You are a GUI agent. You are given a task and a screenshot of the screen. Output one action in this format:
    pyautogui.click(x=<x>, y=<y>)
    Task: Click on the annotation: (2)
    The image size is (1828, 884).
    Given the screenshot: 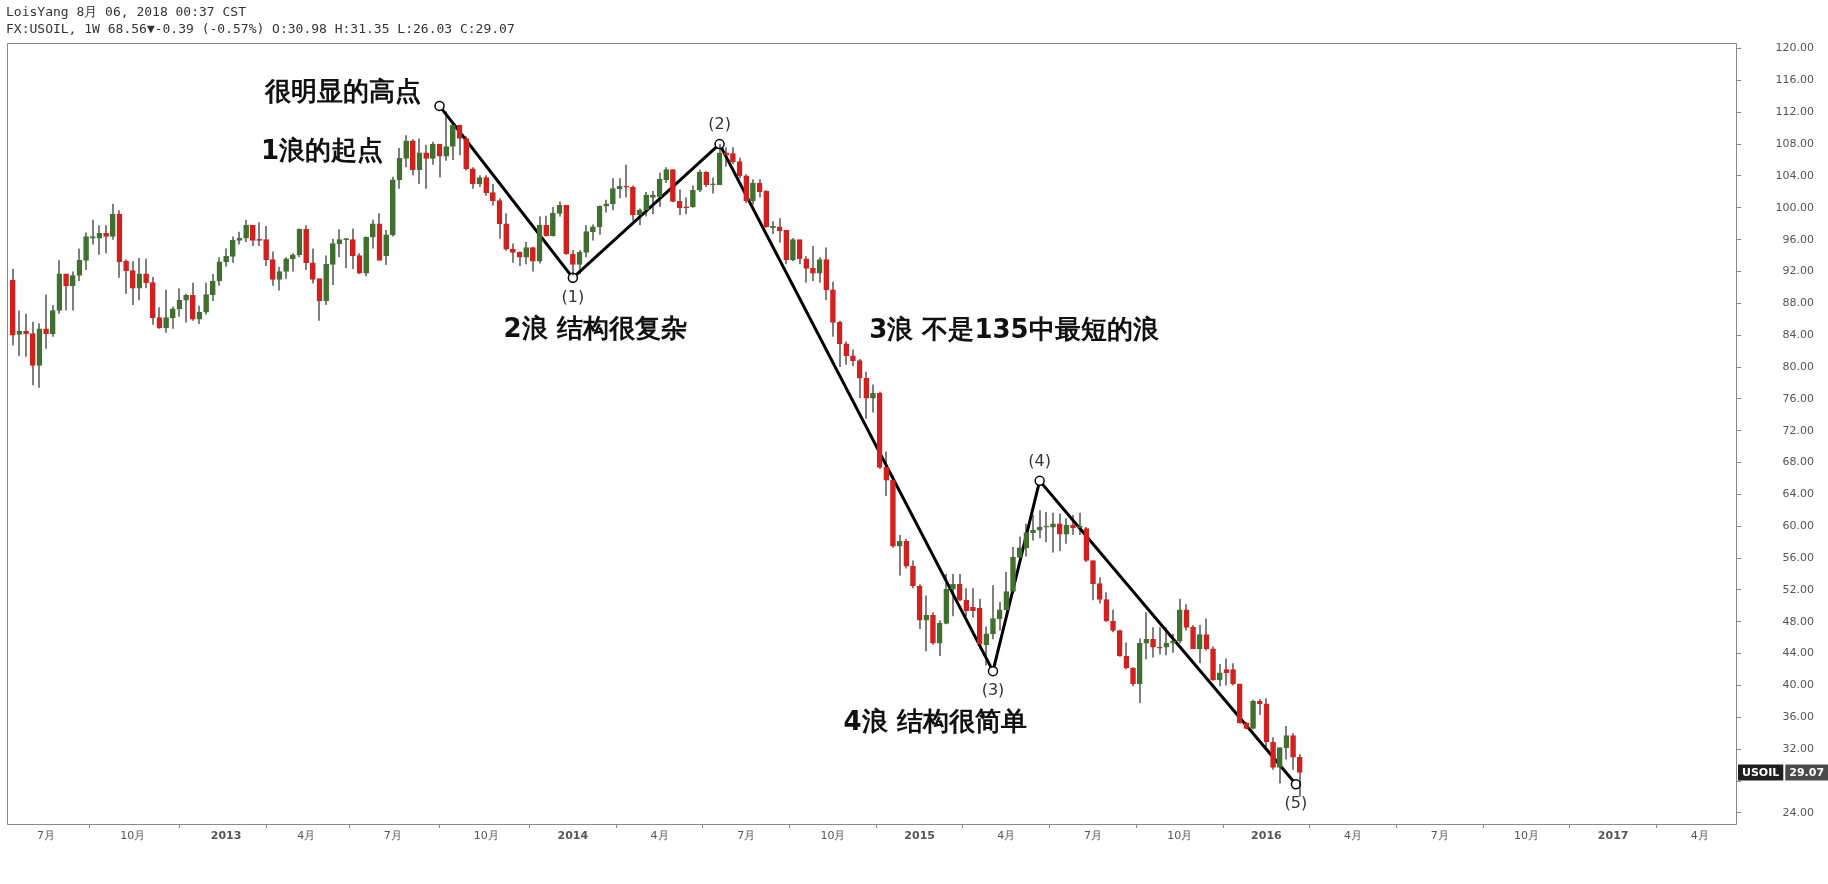 What is the action you would take?
    pyautogui.click(x=719, y=124)
    